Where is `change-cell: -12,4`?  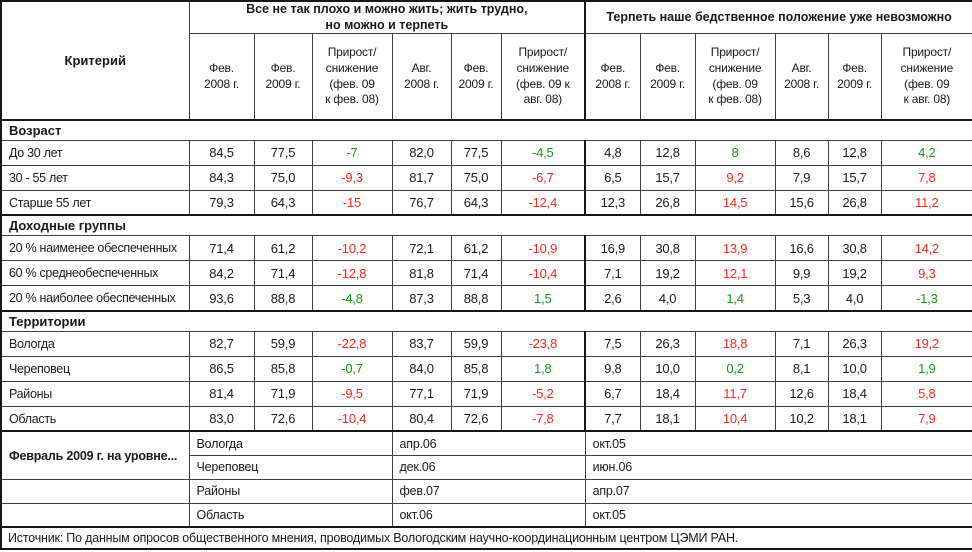 change-cell: -12,4 is located at coordinates (543, 202).